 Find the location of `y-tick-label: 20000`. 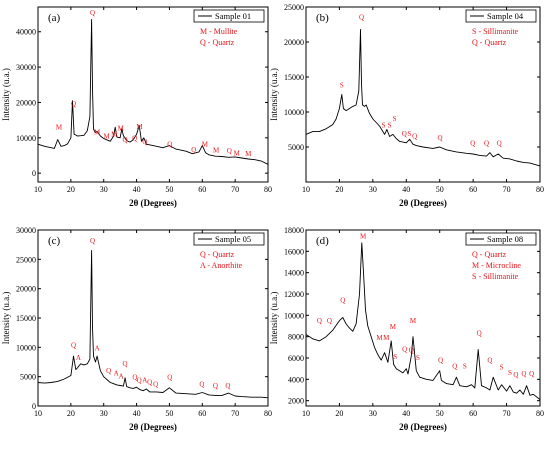

y-tick-label: 20000 is located at coordinates (26, 102).